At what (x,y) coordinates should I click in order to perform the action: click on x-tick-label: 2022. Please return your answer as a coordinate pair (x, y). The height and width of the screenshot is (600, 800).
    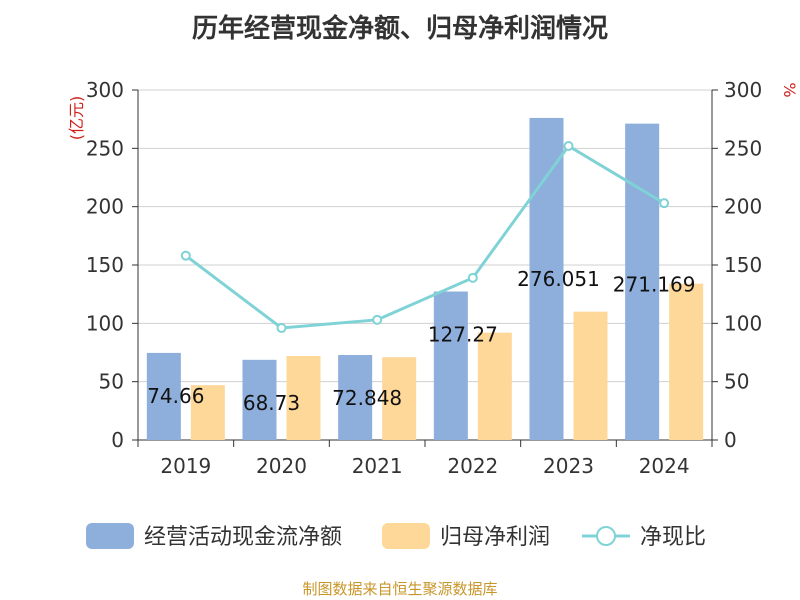
    Looking at the image, I should click on (472, 466).